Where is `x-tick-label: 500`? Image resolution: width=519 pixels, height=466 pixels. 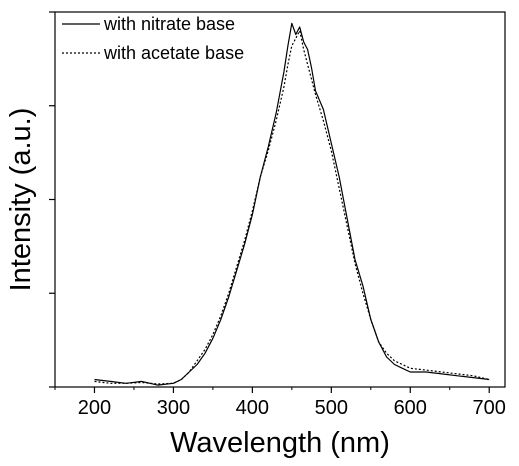 x-tick-label: 500 is located at coordinates (331, 408).